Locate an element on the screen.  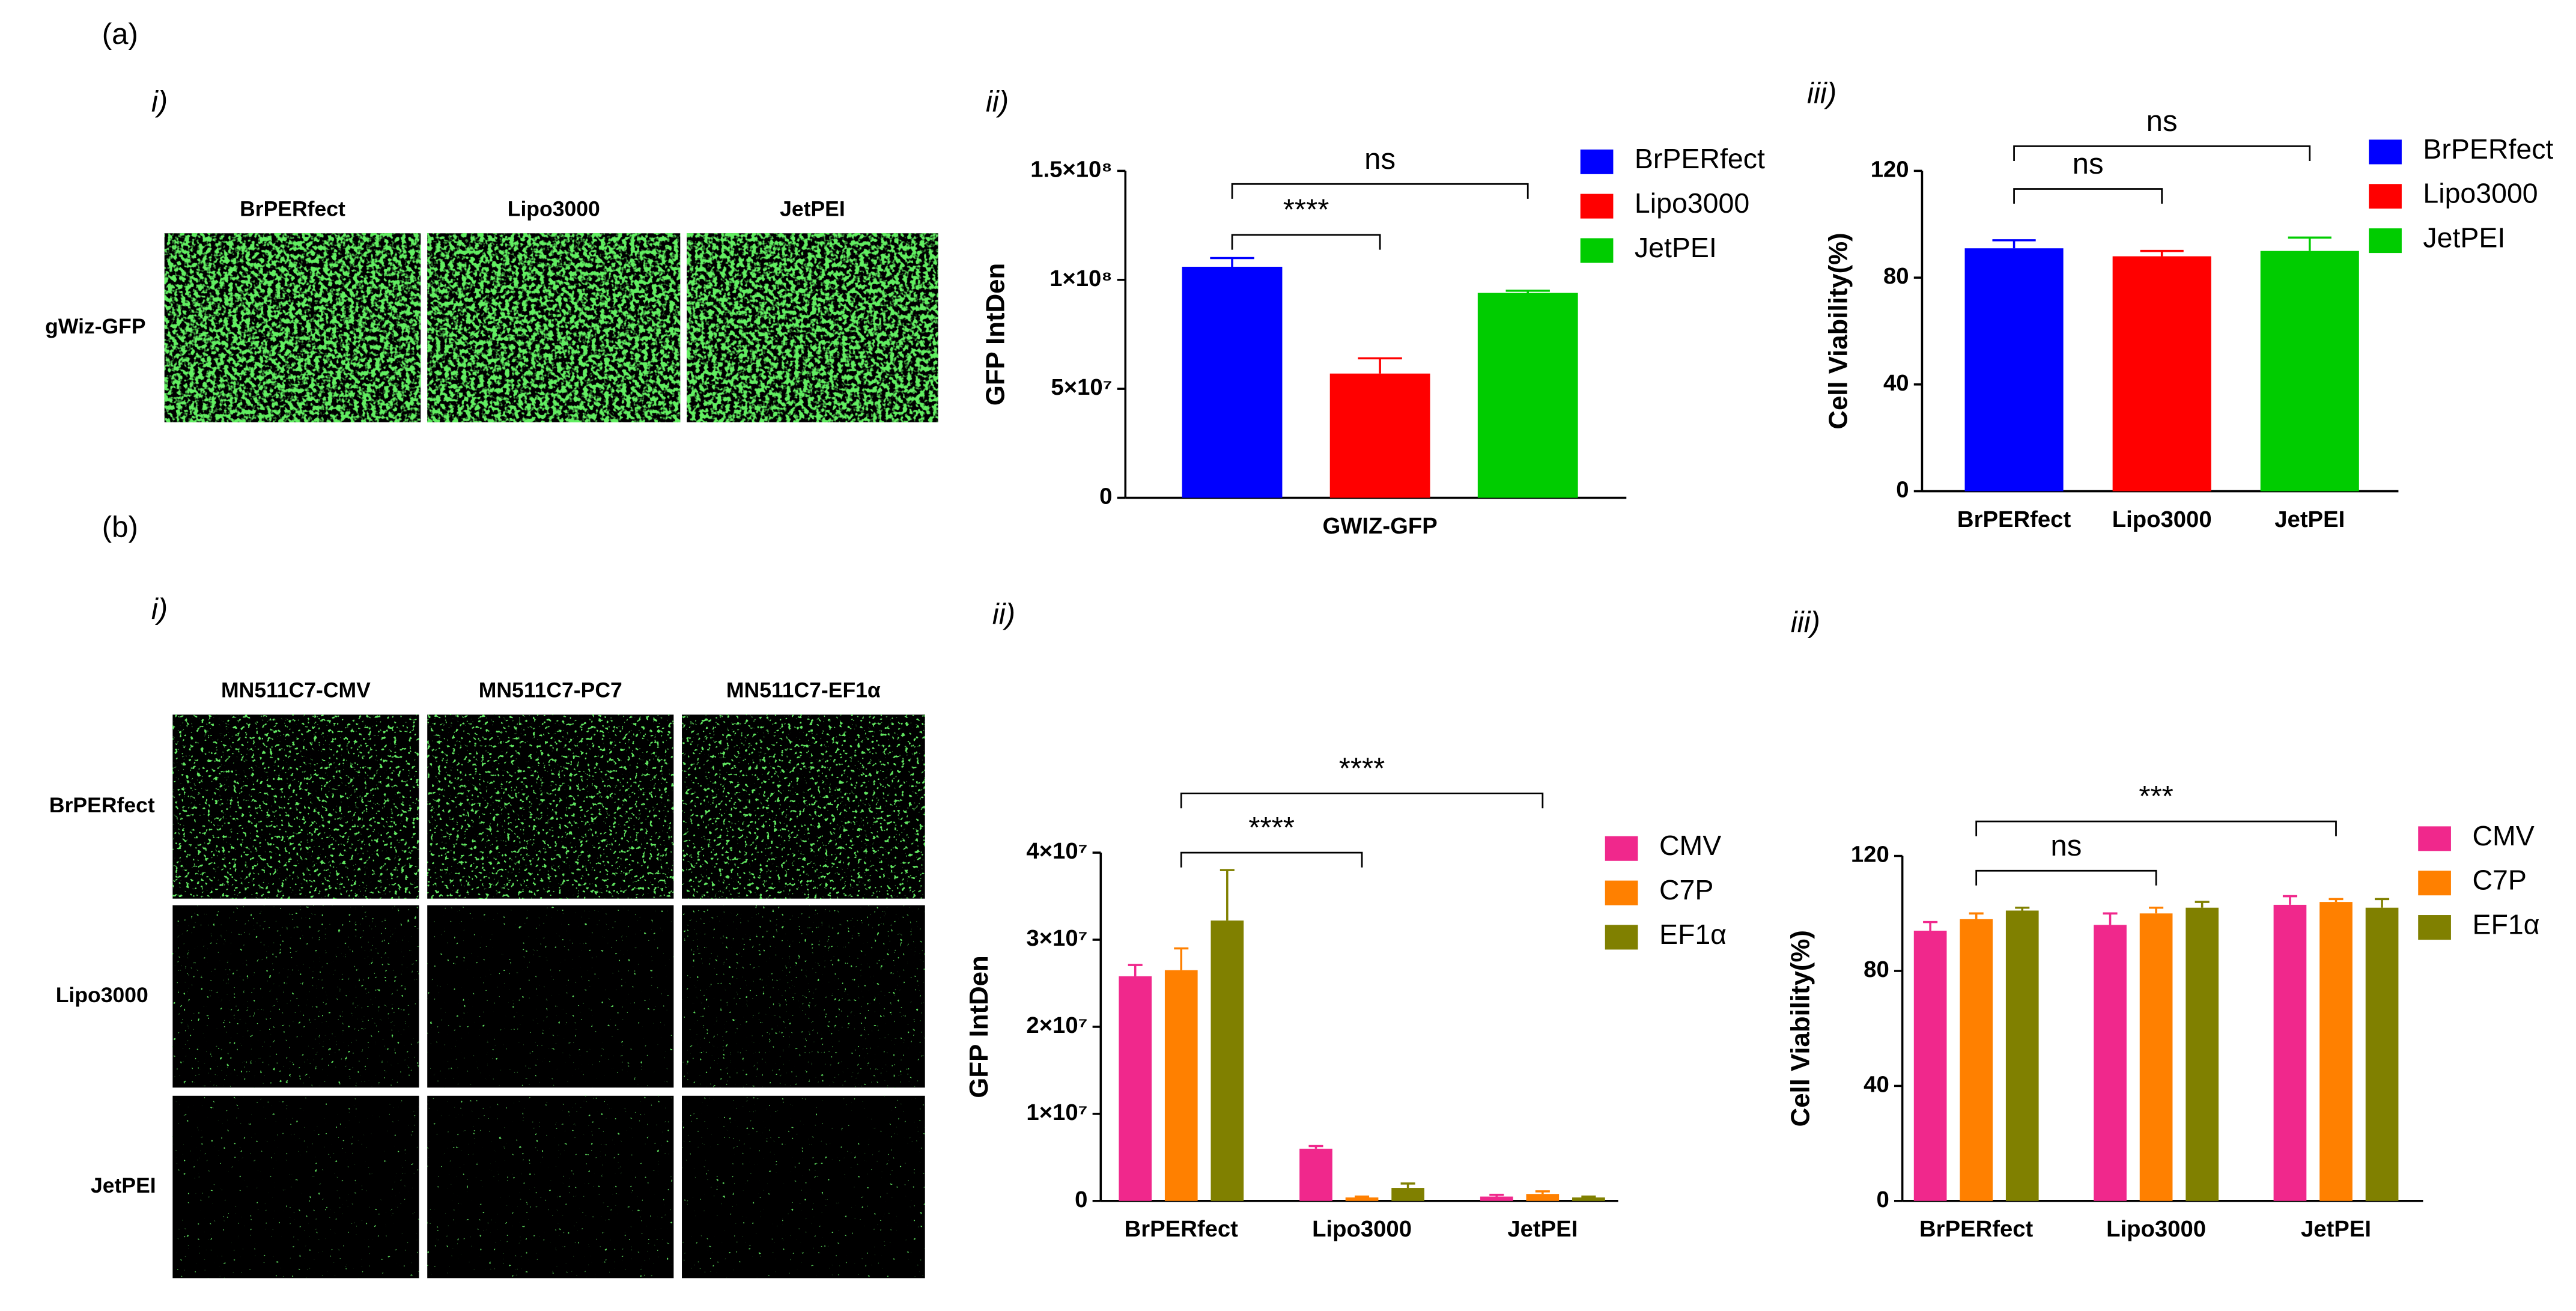
micrograph-column-header: Lipo3000 is located at coordinates (554, 208).